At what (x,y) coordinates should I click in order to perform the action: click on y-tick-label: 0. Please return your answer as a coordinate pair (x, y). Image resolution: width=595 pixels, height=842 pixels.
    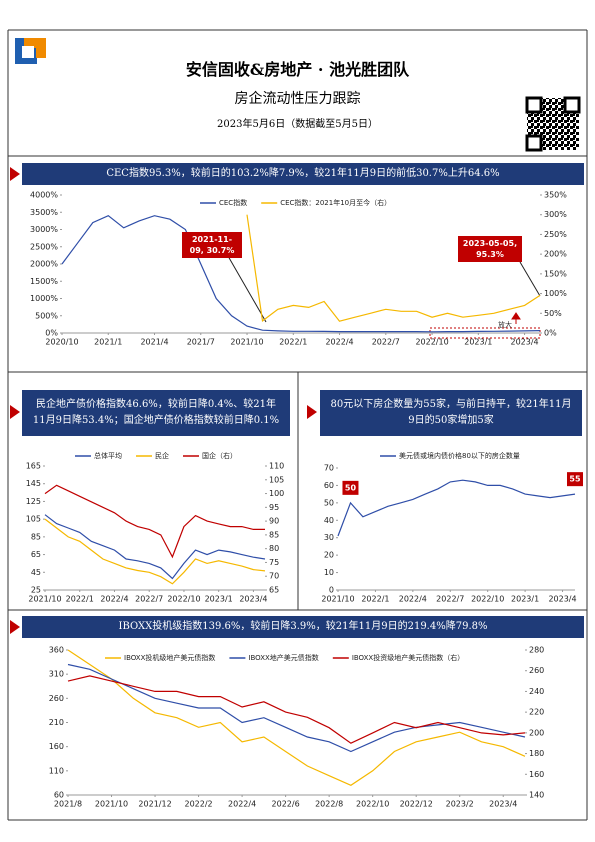
    Looking at the image, I should click on (331, 590).